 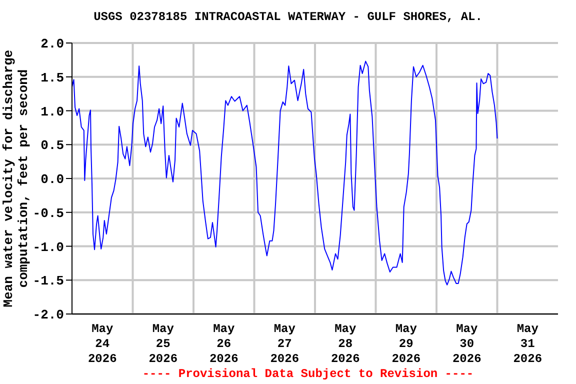 I want to click on x-tick-label: May 27 2026, so click(x=285, y=344).